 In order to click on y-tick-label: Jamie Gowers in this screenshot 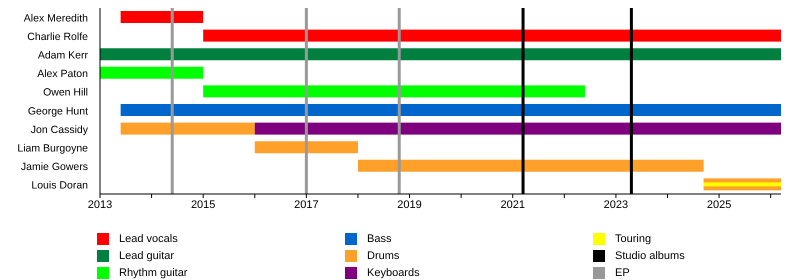, I will do `click(54, 167)`.